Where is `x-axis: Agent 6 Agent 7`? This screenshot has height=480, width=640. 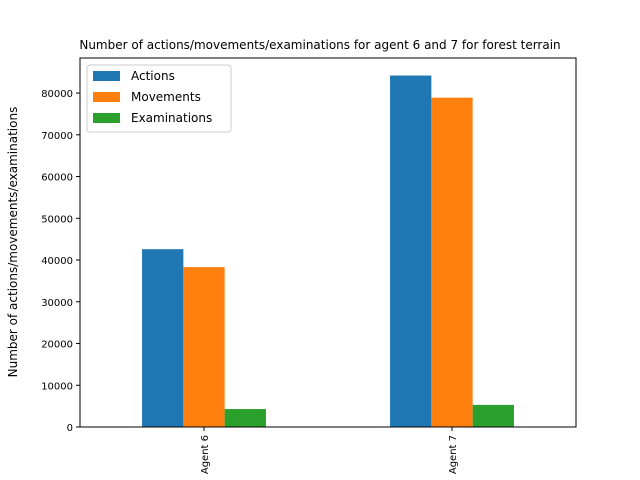 x-axis: Agent 6 Agent 7 is located at coordinates (329, 450).